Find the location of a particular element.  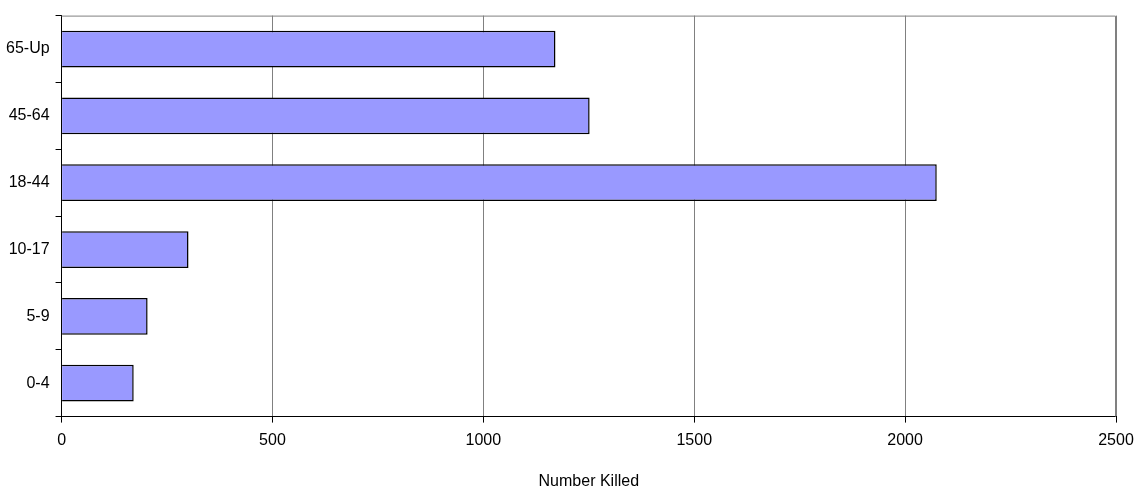

y-tick-label: 5-9 is located at coordinates (38, 315).